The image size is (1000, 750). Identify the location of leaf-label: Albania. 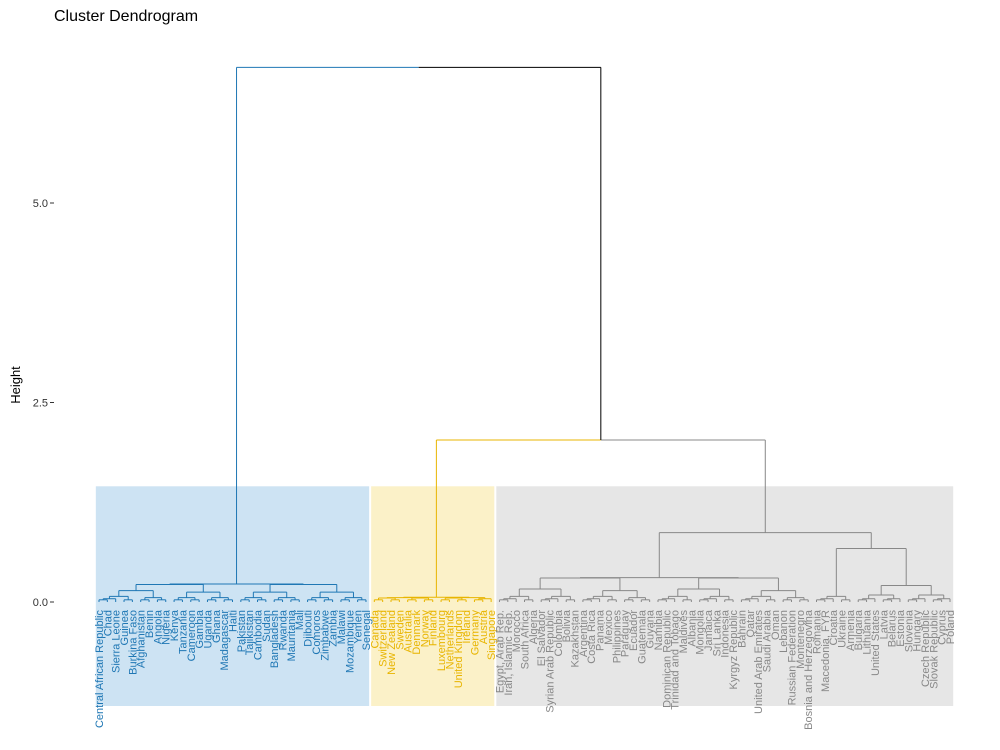
(692, 628).